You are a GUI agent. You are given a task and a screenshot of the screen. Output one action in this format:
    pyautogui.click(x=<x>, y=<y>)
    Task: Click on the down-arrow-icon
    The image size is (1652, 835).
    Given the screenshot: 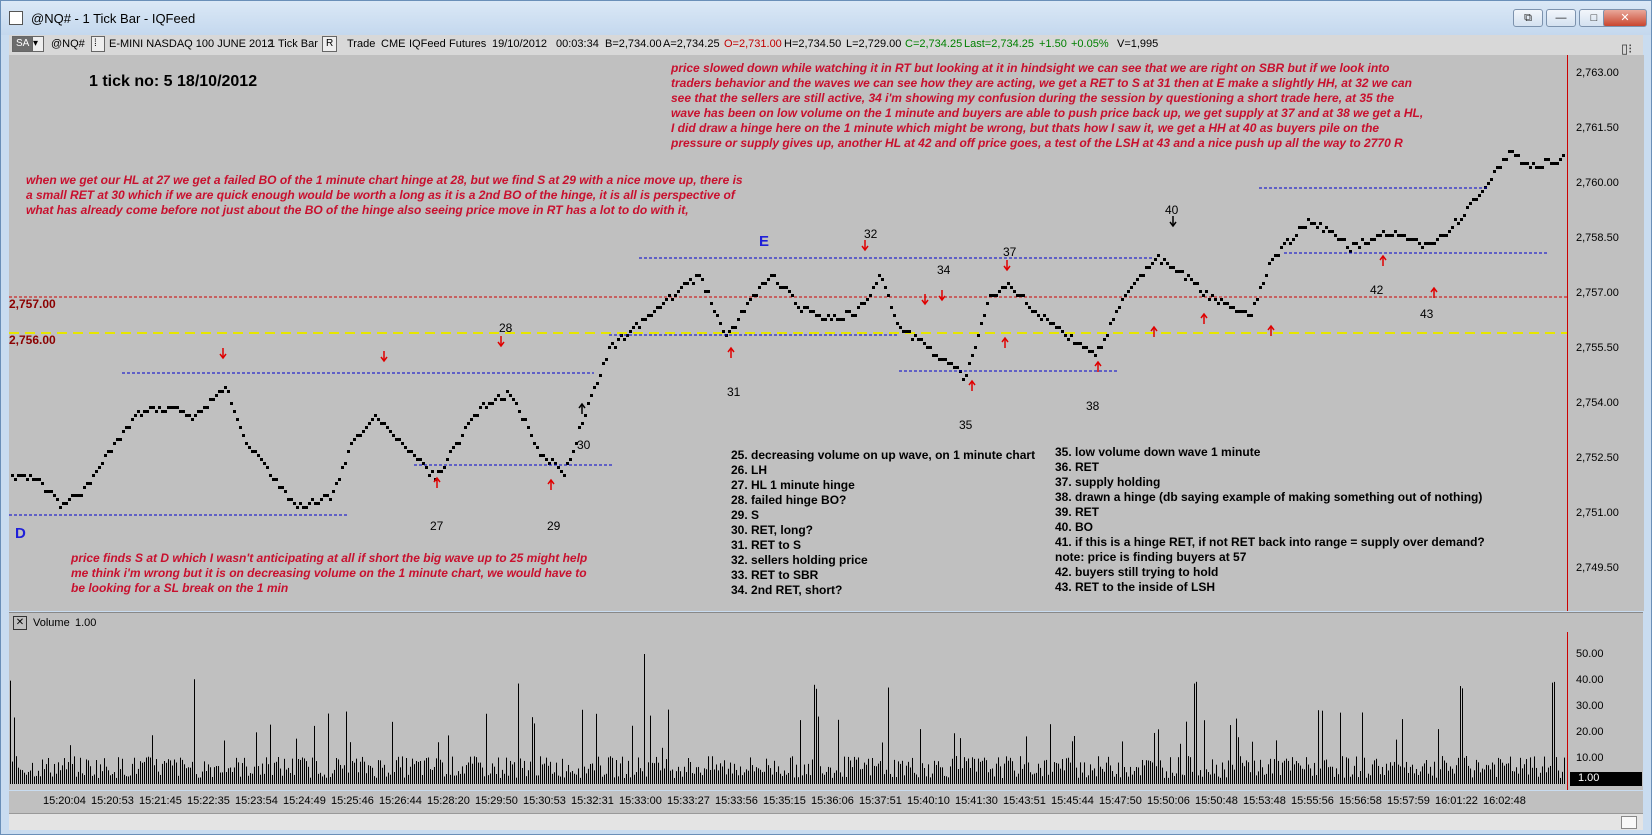 What is the action you would take?
    pyautogui.click(x=223, y=354)
    